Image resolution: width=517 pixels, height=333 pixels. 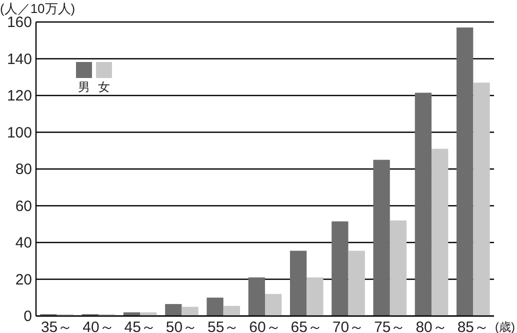 What do you see at coordinates (19, 96) in the screenshot?
I see `y-tick-label: 120` at bounding box center [19, 96].